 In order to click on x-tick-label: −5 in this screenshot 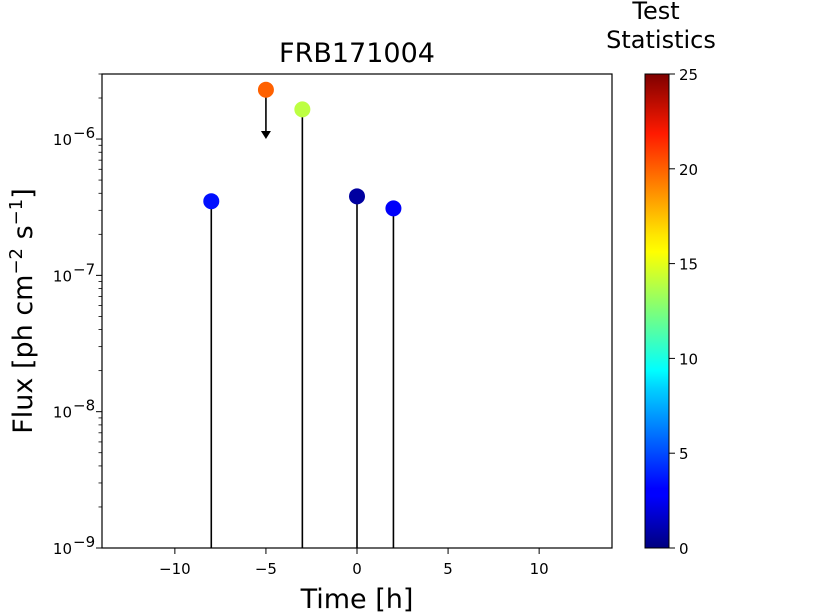, I will do `click(266, 569)`.